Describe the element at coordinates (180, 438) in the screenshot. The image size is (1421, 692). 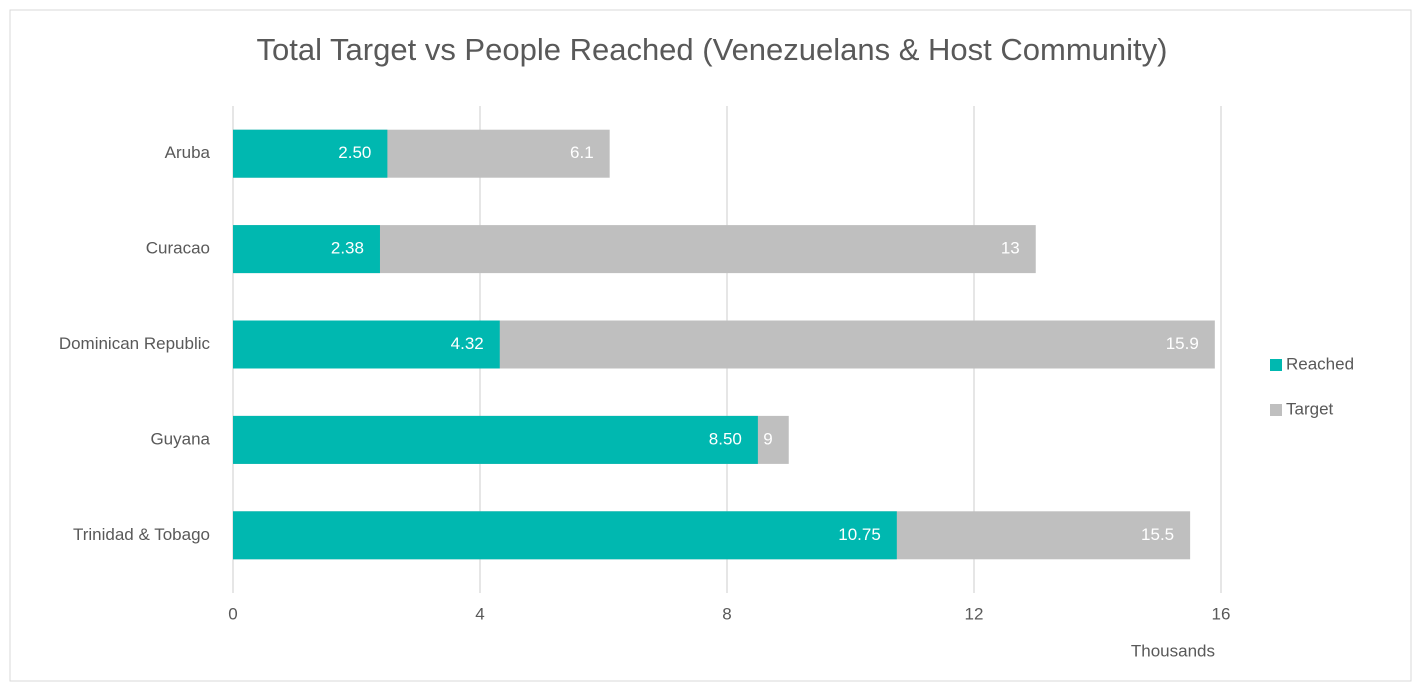
I see `y-tick-label: Guyana` at that location.